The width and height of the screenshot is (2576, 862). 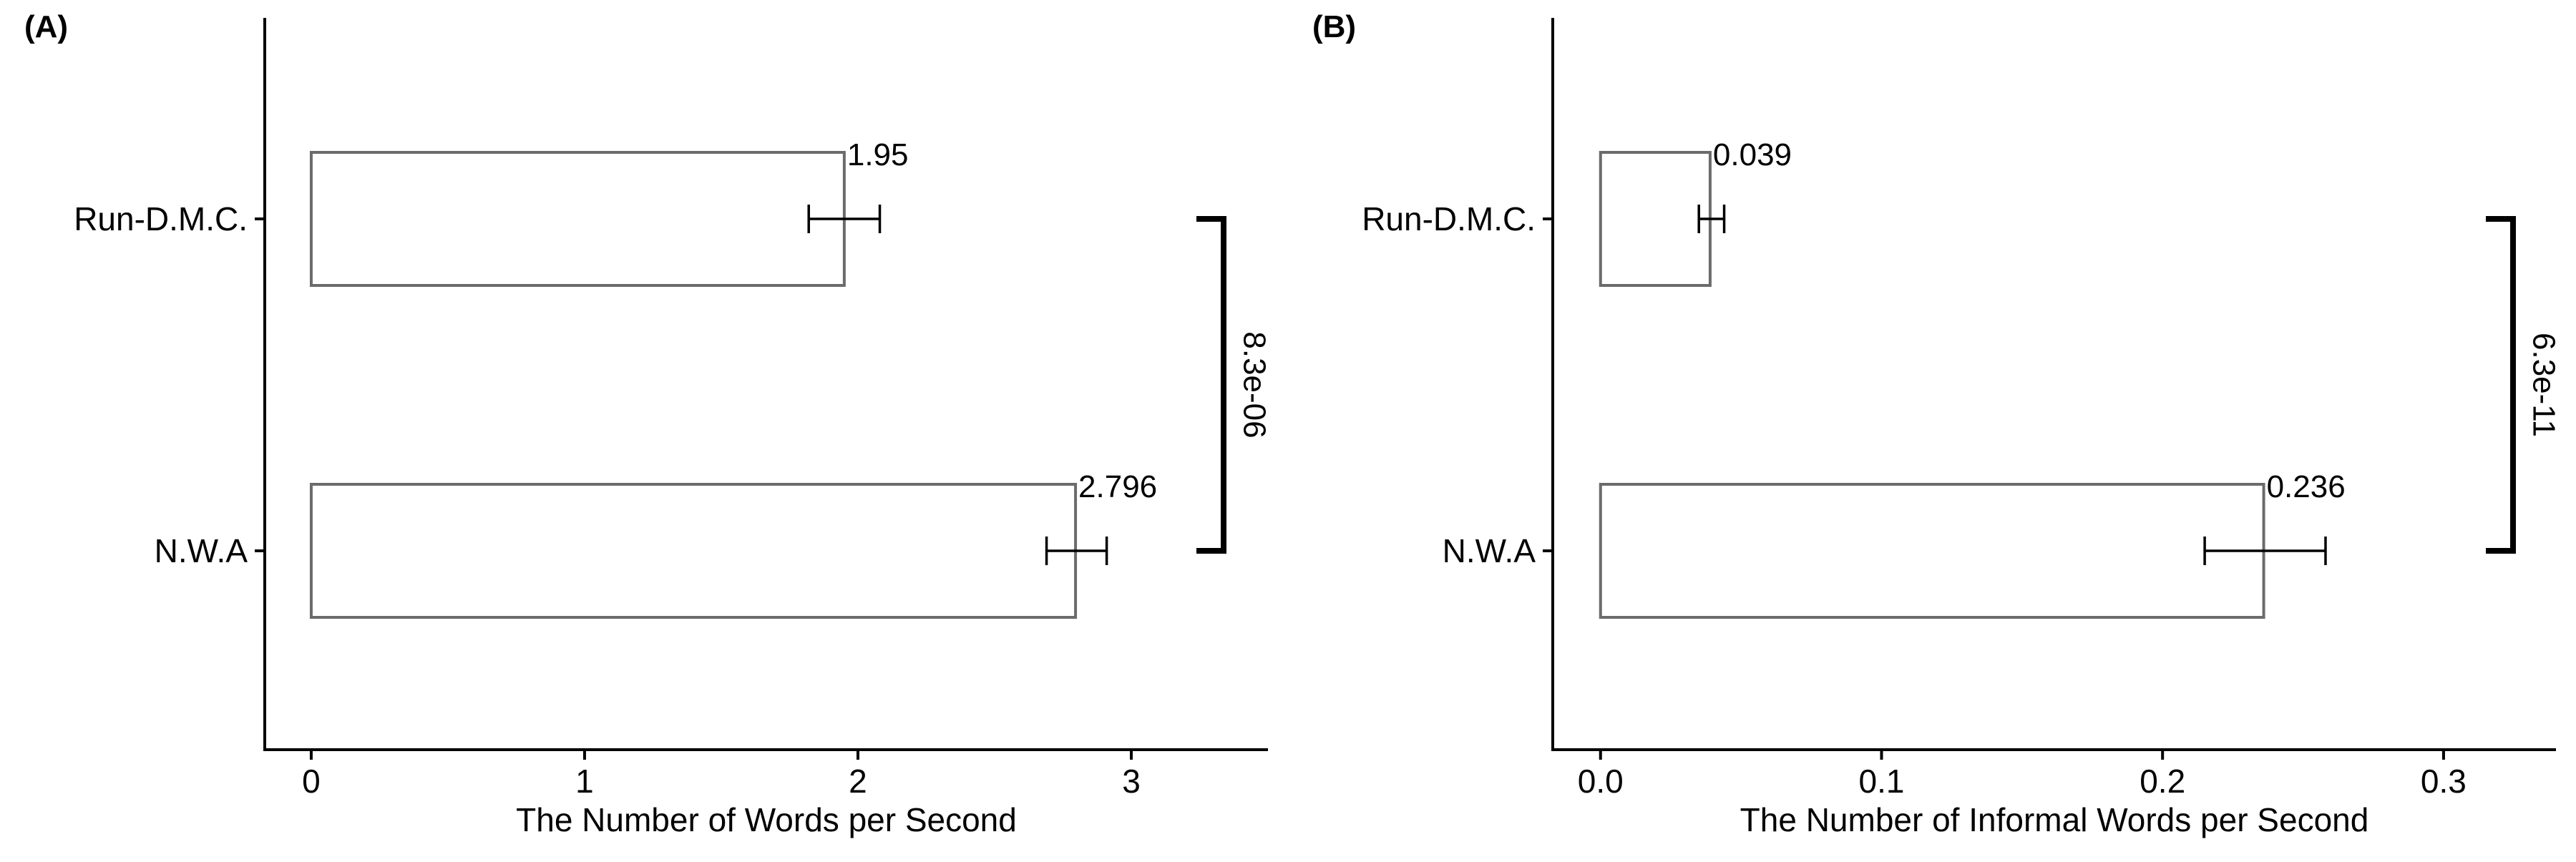 I want to click on significance-label: 6.3e-11, so click(x=2543, y=385).